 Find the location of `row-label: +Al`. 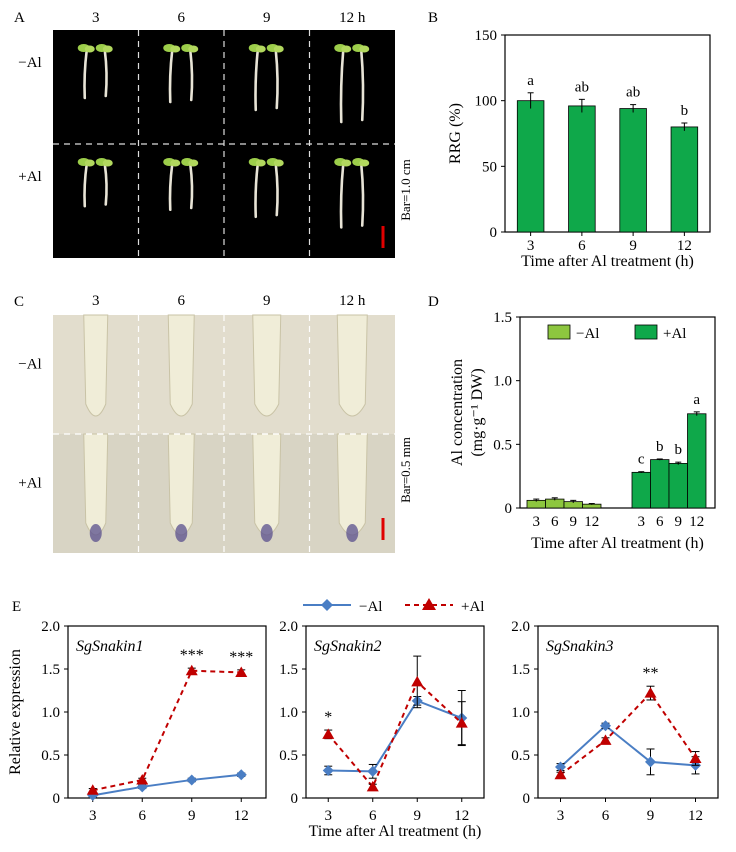

row-label: +Al is located at coordinates (29, 177).